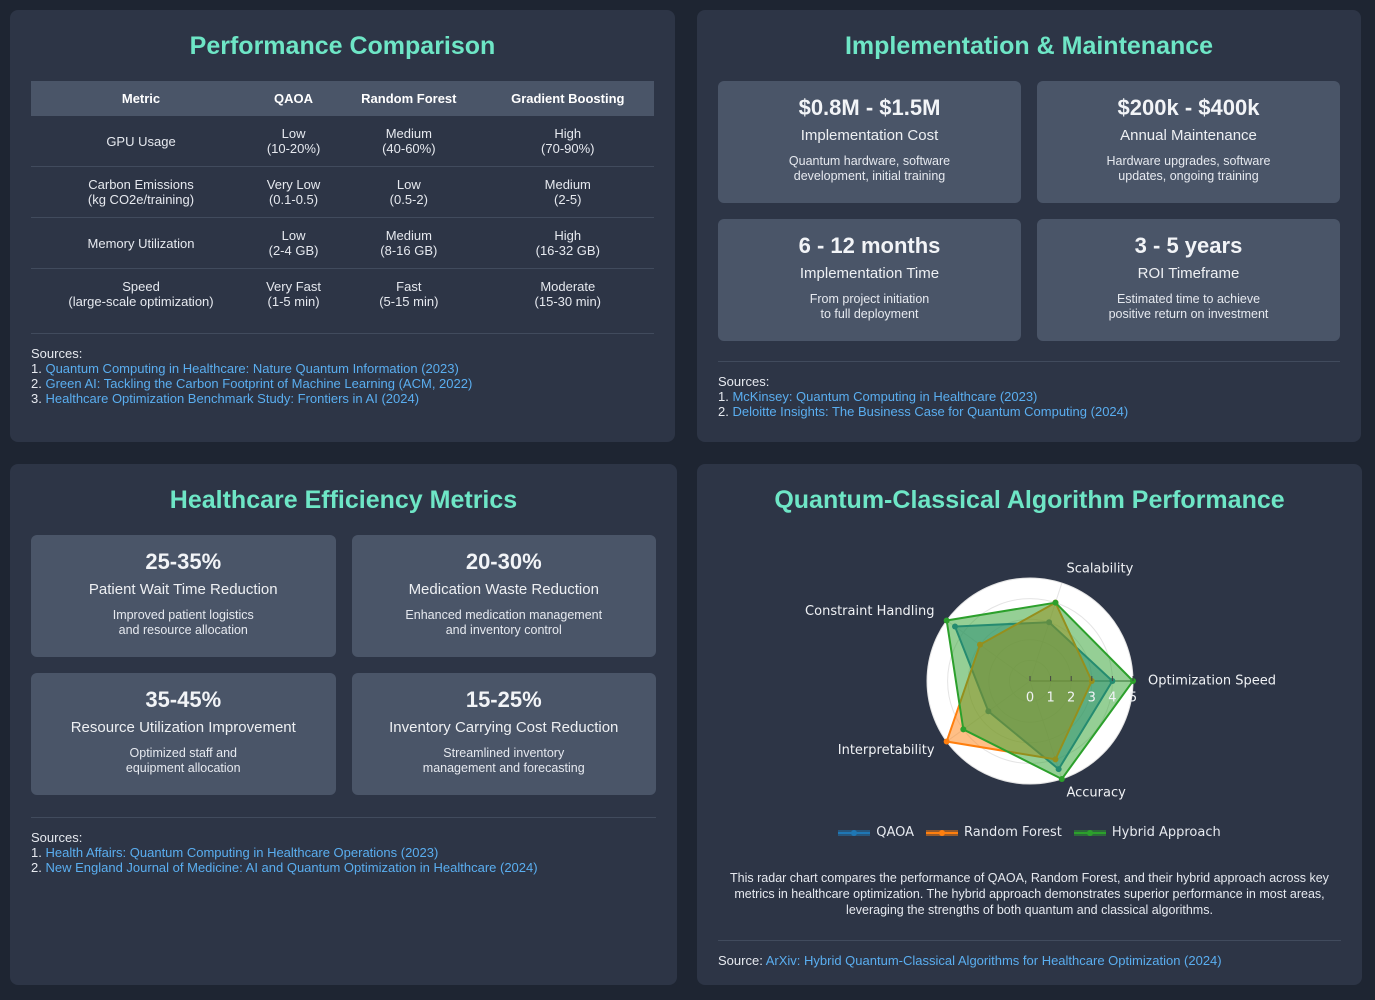 The width and height of the screenshot is (1375, 1000). What do you see at coordinates (342, 46) in the screenshot?
I see `panel-title: Performance Comparison` at bounding box center [342, 46].